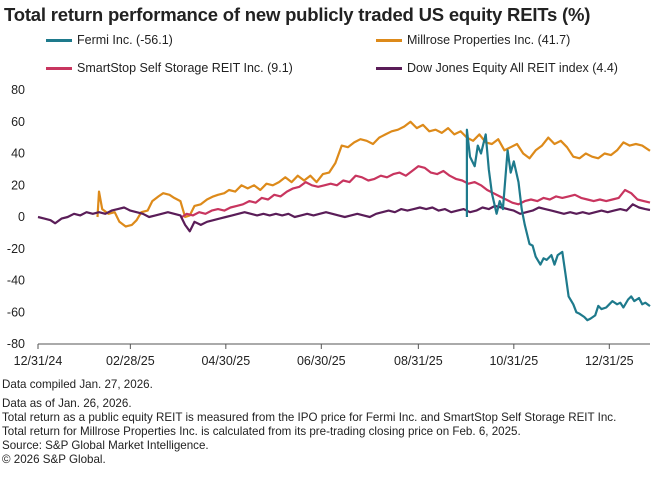 The height and width of the screenshot is (480, 662). What do you see at coordinates (609, 361) in the screenshot?
I see `x-tick-label: 12/31/25` at bounding box center [609, 361].